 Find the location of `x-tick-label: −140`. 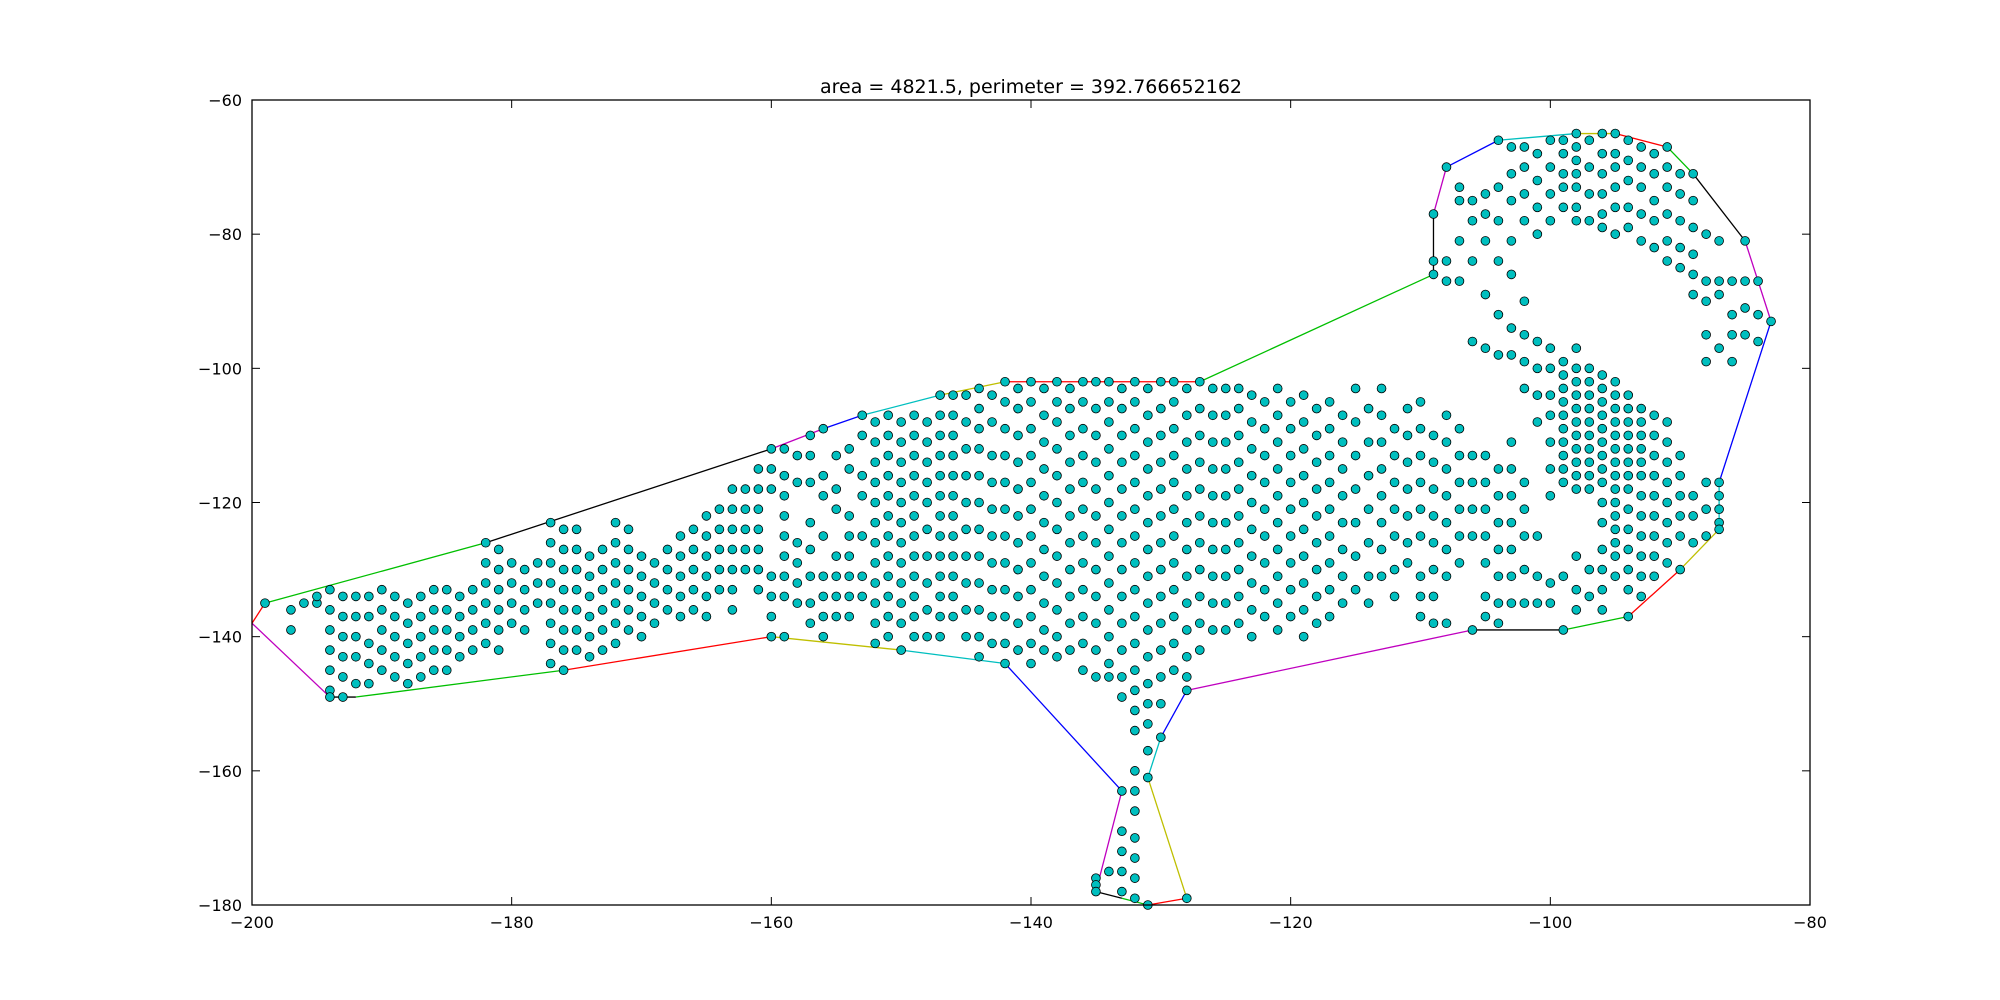

x-tick-label: −140 is located at coordinates (1031, 922).